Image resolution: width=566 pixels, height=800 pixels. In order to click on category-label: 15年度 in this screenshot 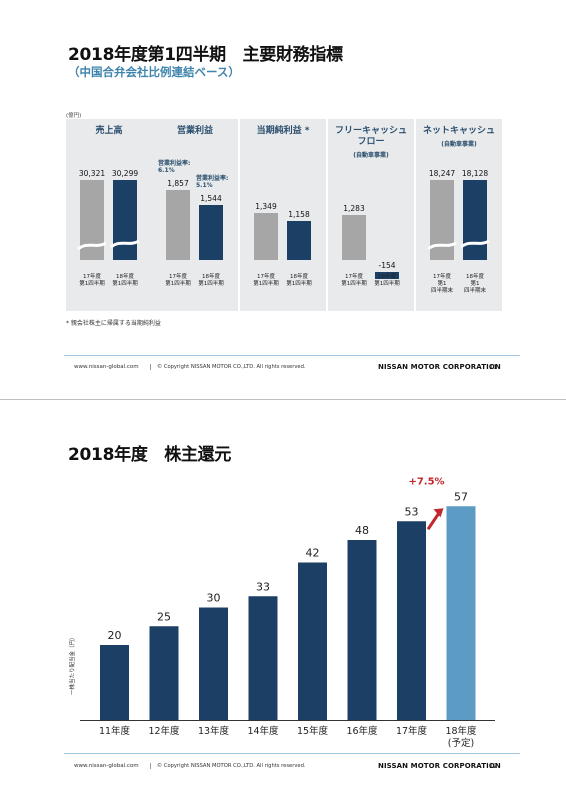, I will do `click(313, 731)`.